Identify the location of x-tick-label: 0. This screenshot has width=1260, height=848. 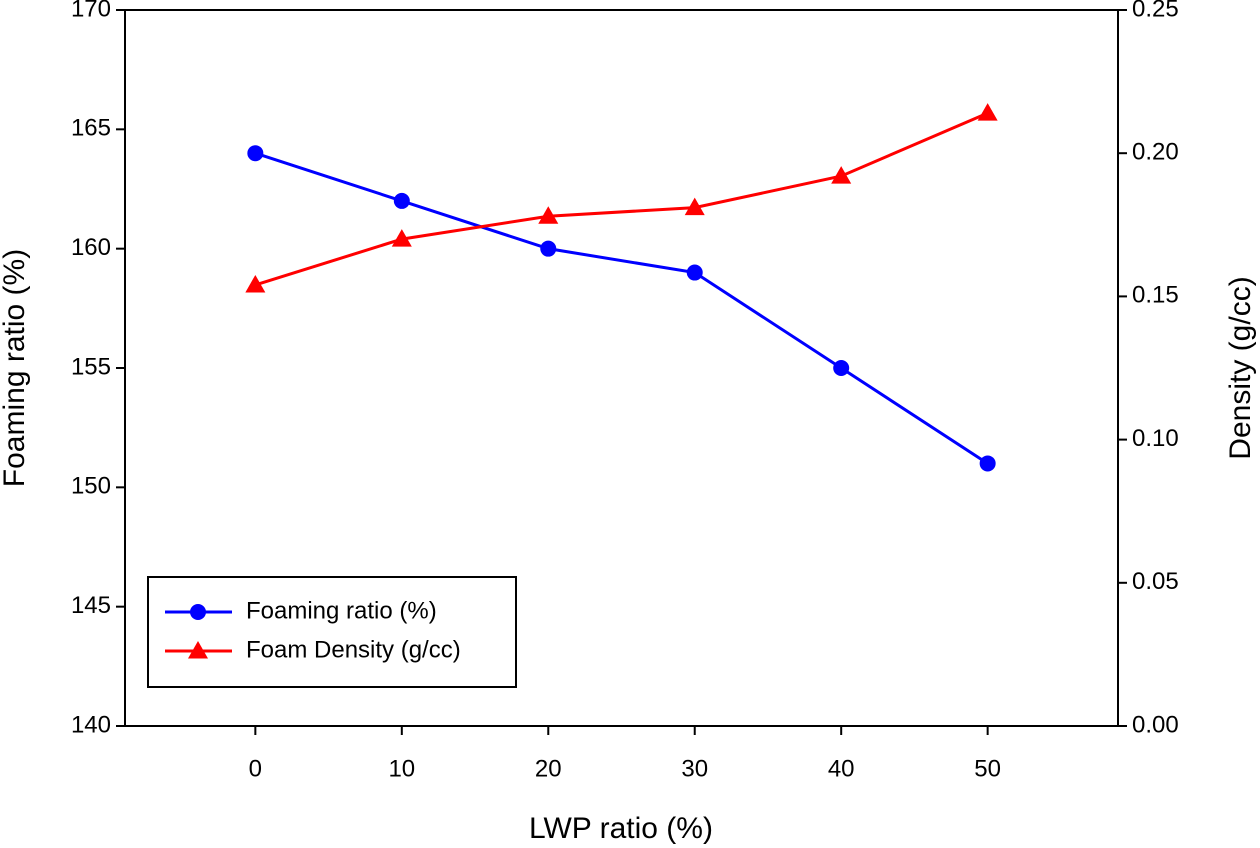
(255, 768).